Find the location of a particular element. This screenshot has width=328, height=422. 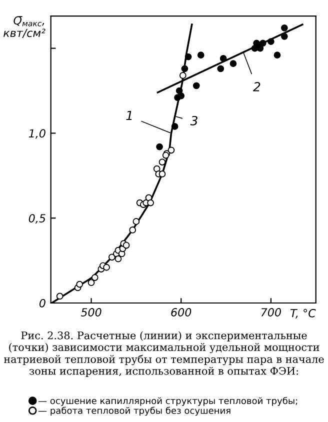

annotation: 1 is located at coordinates (129, 115).